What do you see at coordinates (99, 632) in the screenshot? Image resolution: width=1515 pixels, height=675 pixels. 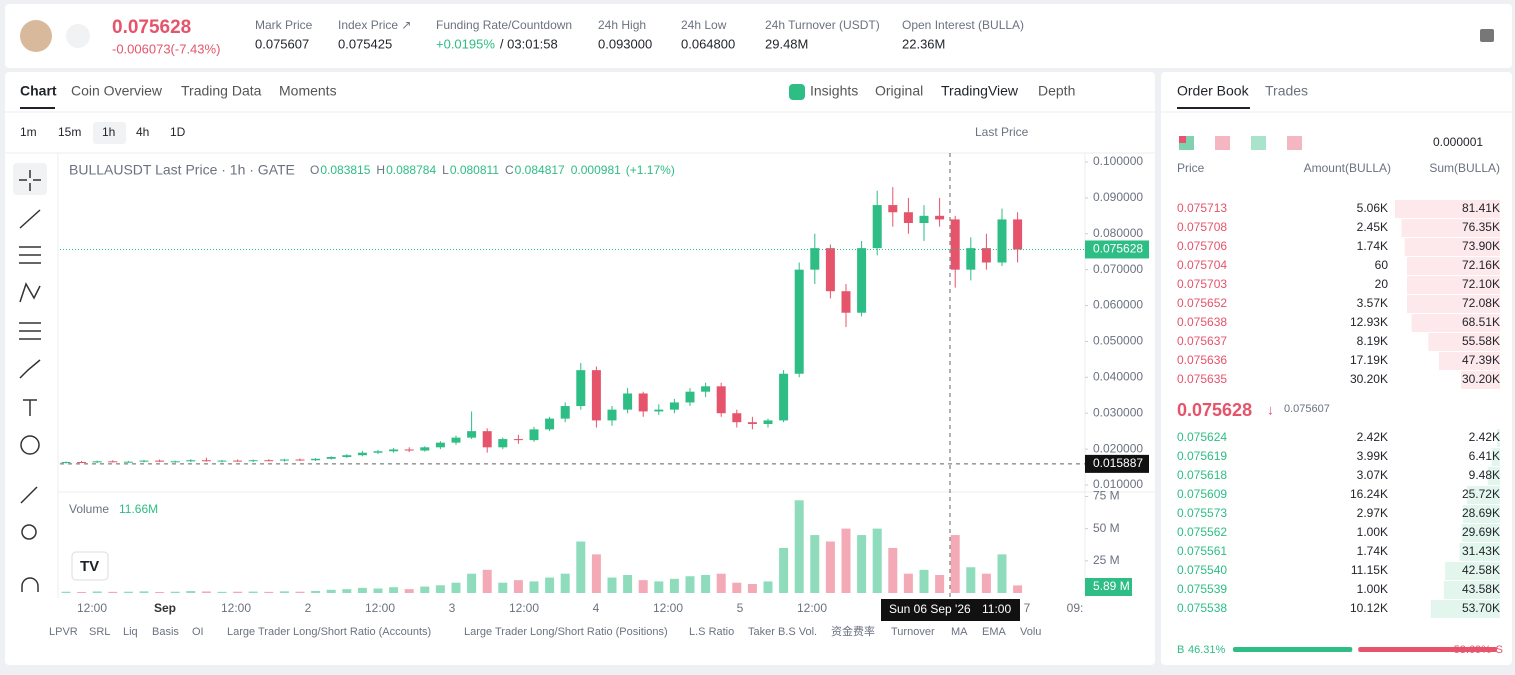 I see `indicator: SRL` at bounding box center [99, 632].